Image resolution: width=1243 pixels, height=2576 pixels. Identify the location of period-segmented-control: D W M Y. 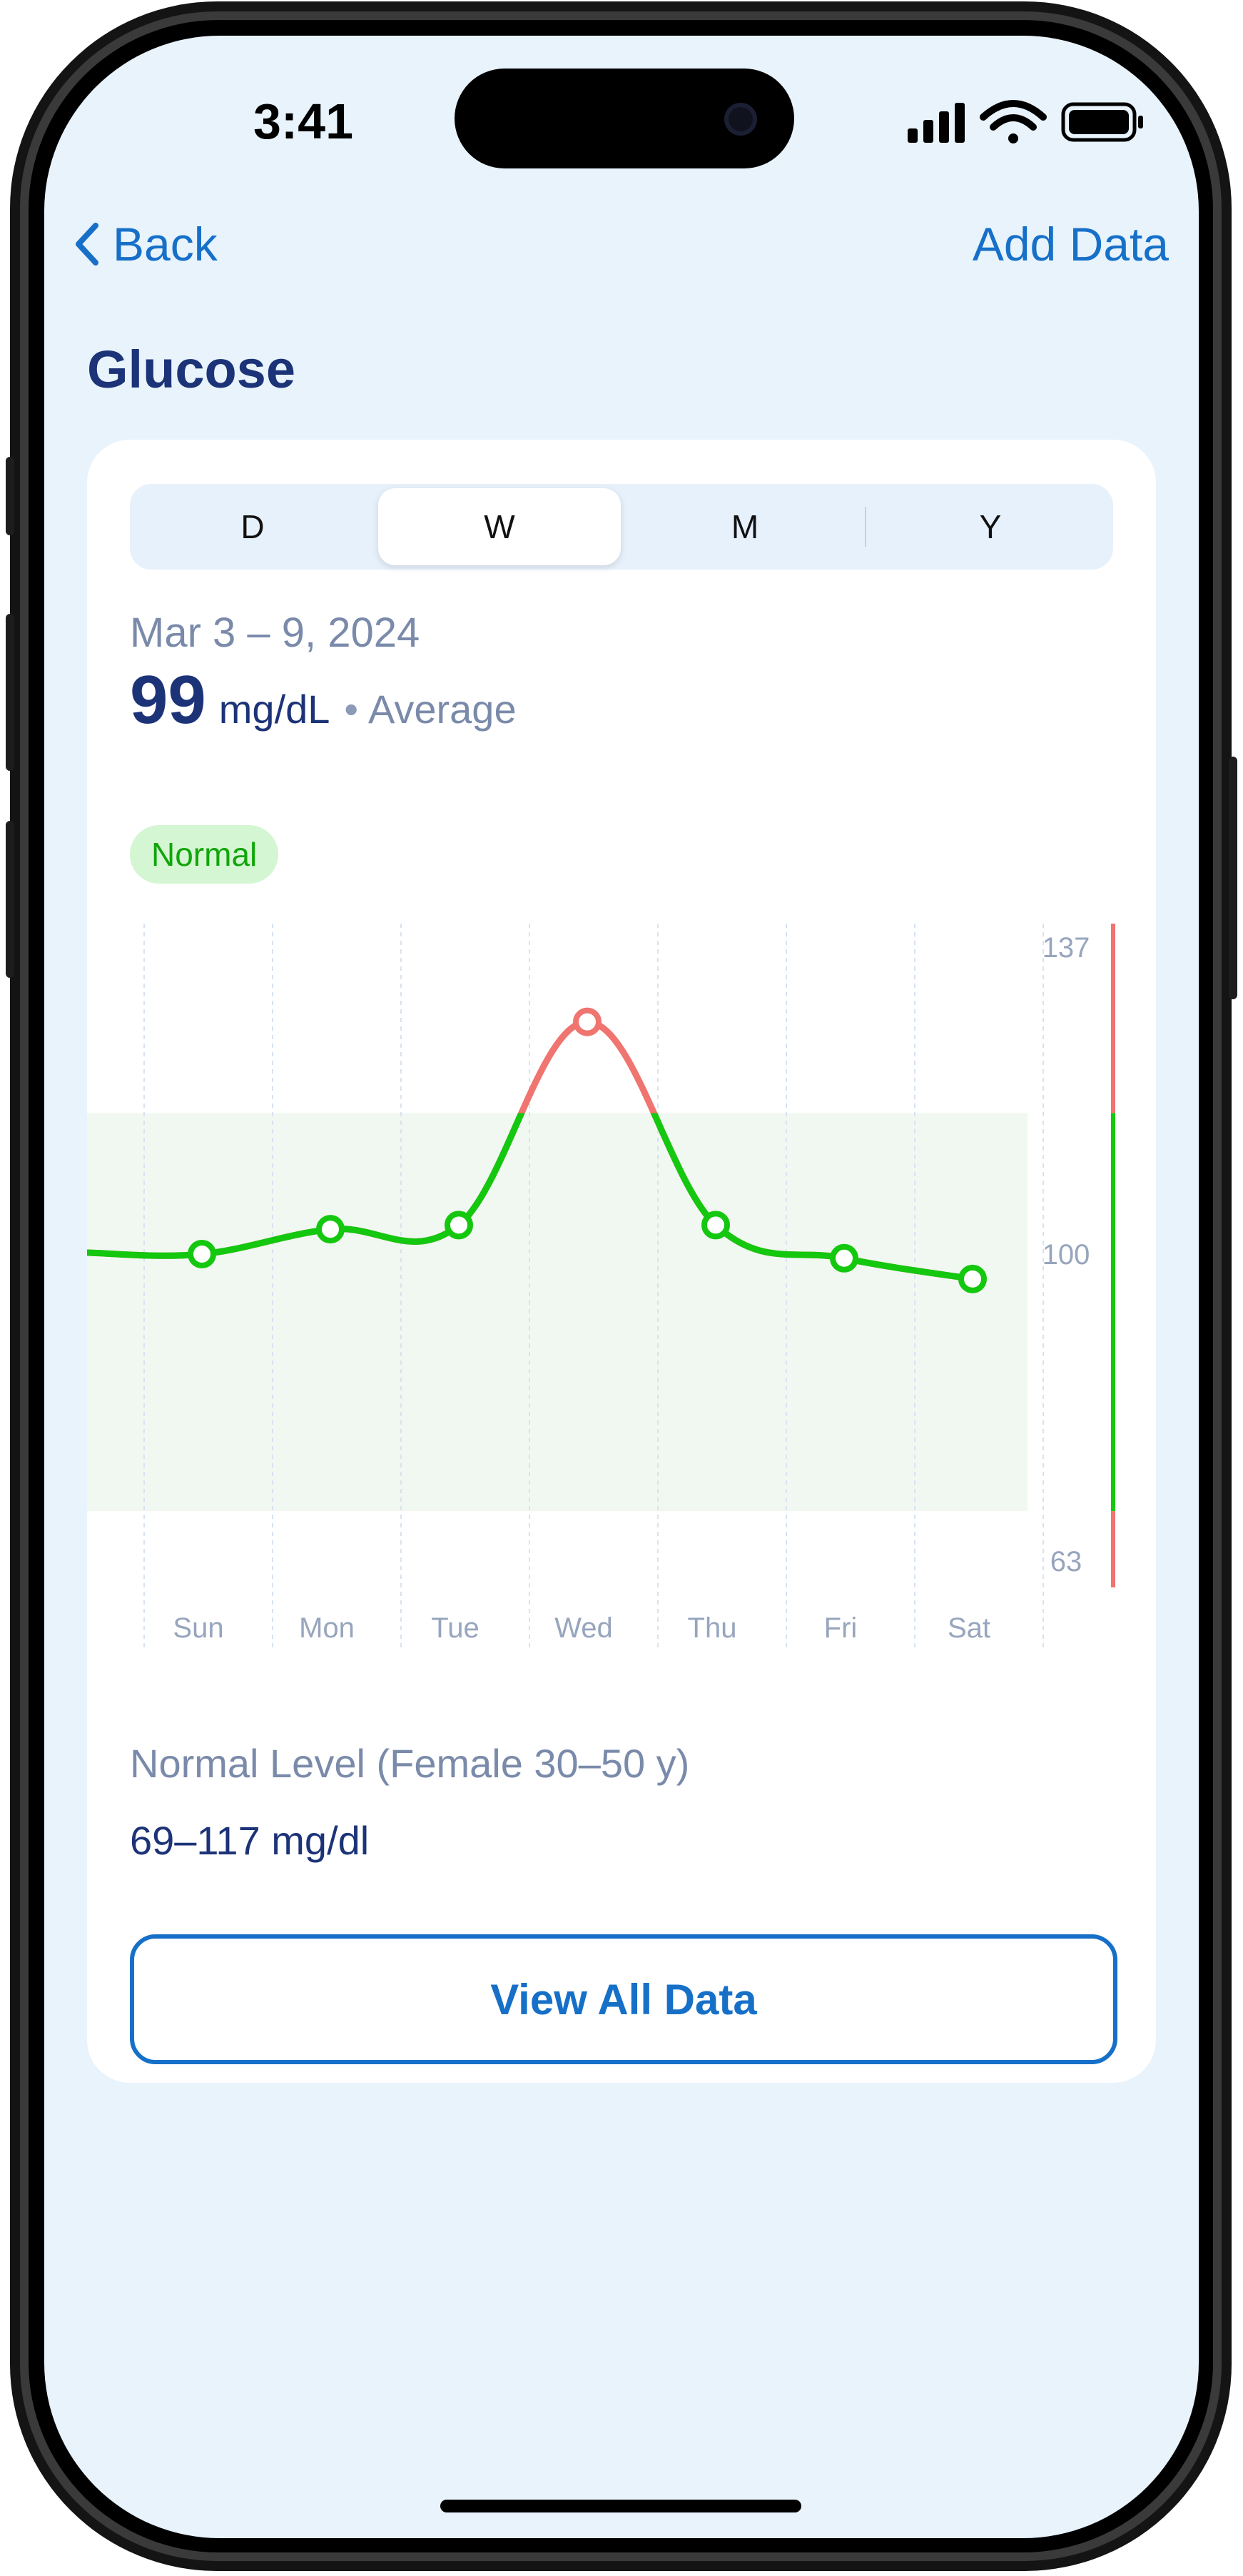
(621, 527).